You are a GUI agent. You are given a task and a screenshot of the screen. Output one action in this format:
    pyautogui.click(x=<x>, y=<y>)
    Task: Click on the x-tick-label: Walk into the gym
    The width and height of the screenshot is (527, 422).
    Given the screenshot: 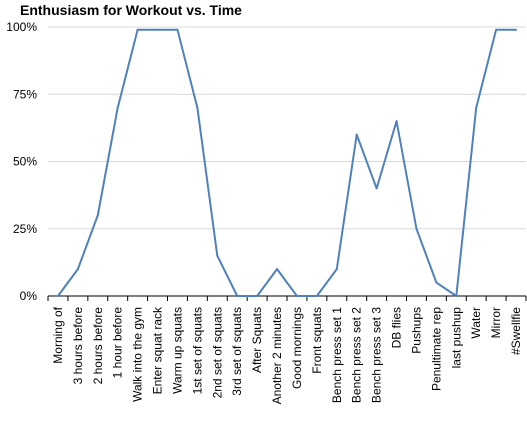 What is the action you would take?
    pyautogui.click(x=138, y=354)
    